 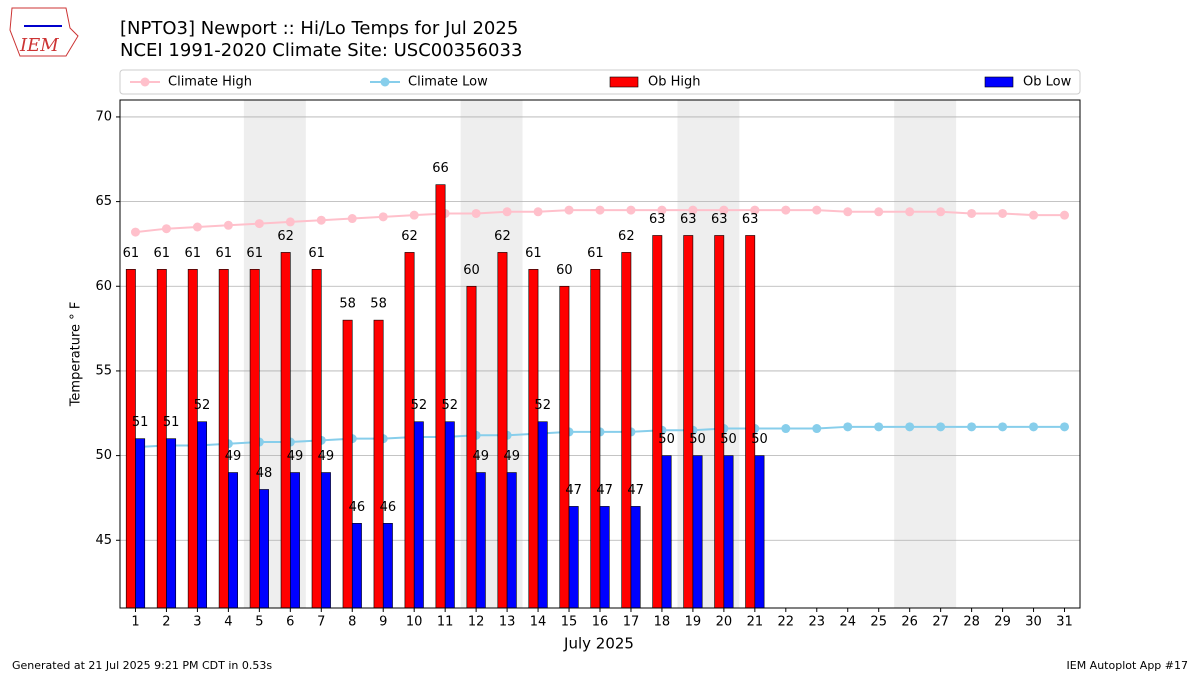 I want to click on x-tick-label: 16, so click(x=600, y=622).